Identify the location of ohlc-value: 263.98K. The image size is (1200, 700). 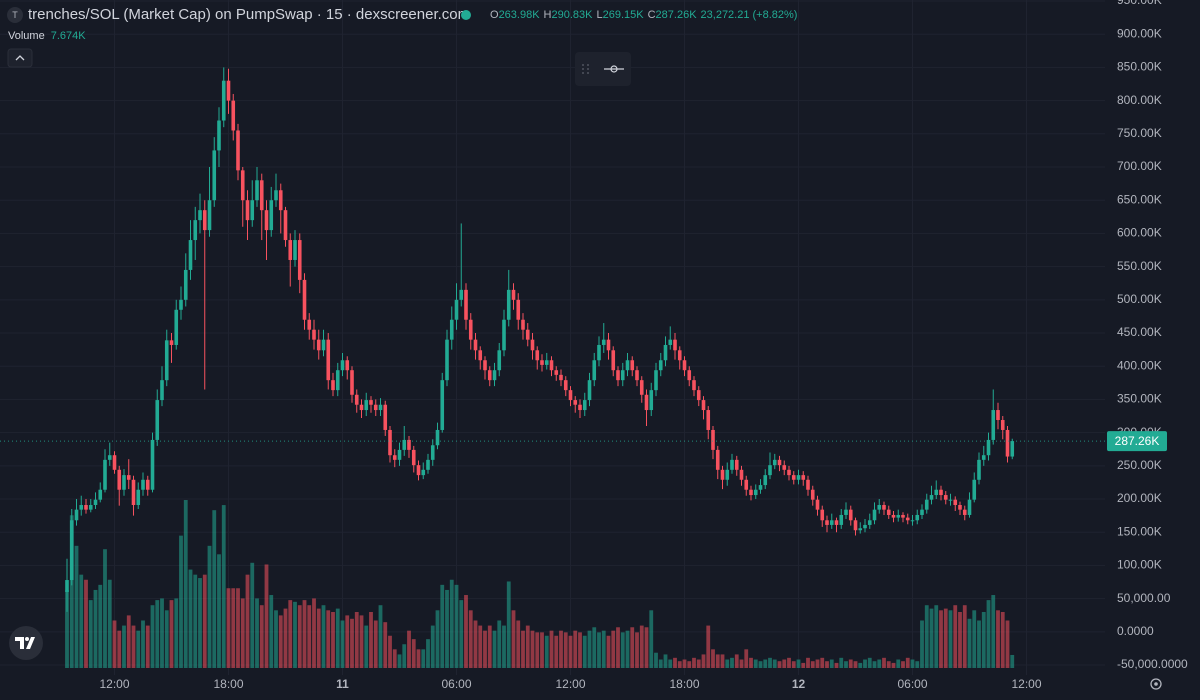
(520, 15).